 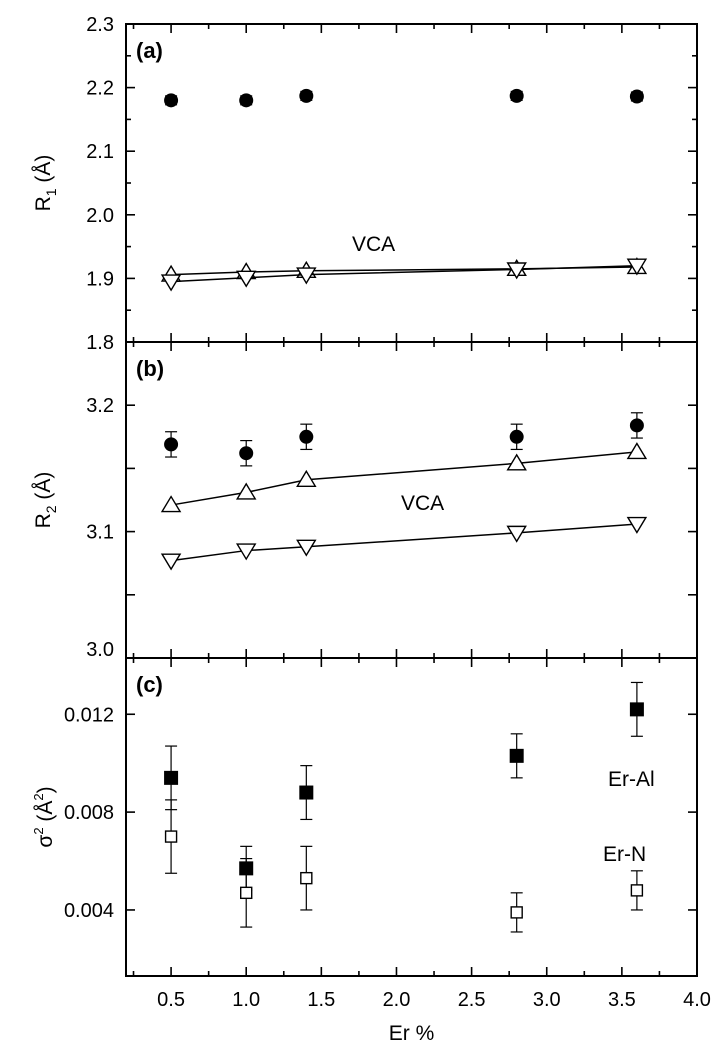 I want to click on panel-a-ytick-label: 2.3, so click(x=100, y=25).